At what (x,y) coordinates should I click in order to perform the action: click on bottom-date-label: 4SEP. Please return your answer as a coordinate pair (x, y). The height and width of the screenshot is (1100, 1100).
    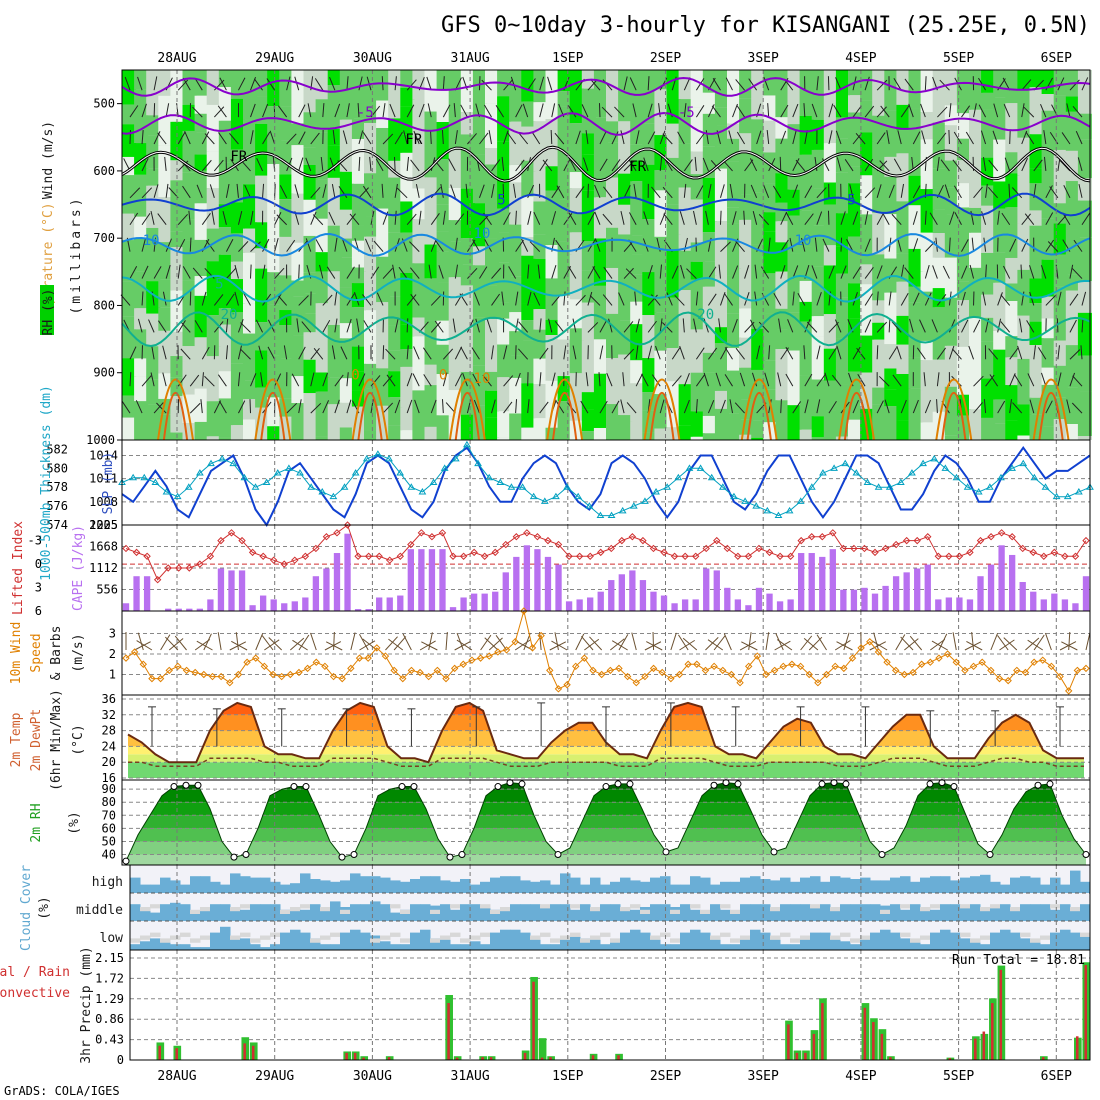
    Looking at the image, I should click on (860, 1076).